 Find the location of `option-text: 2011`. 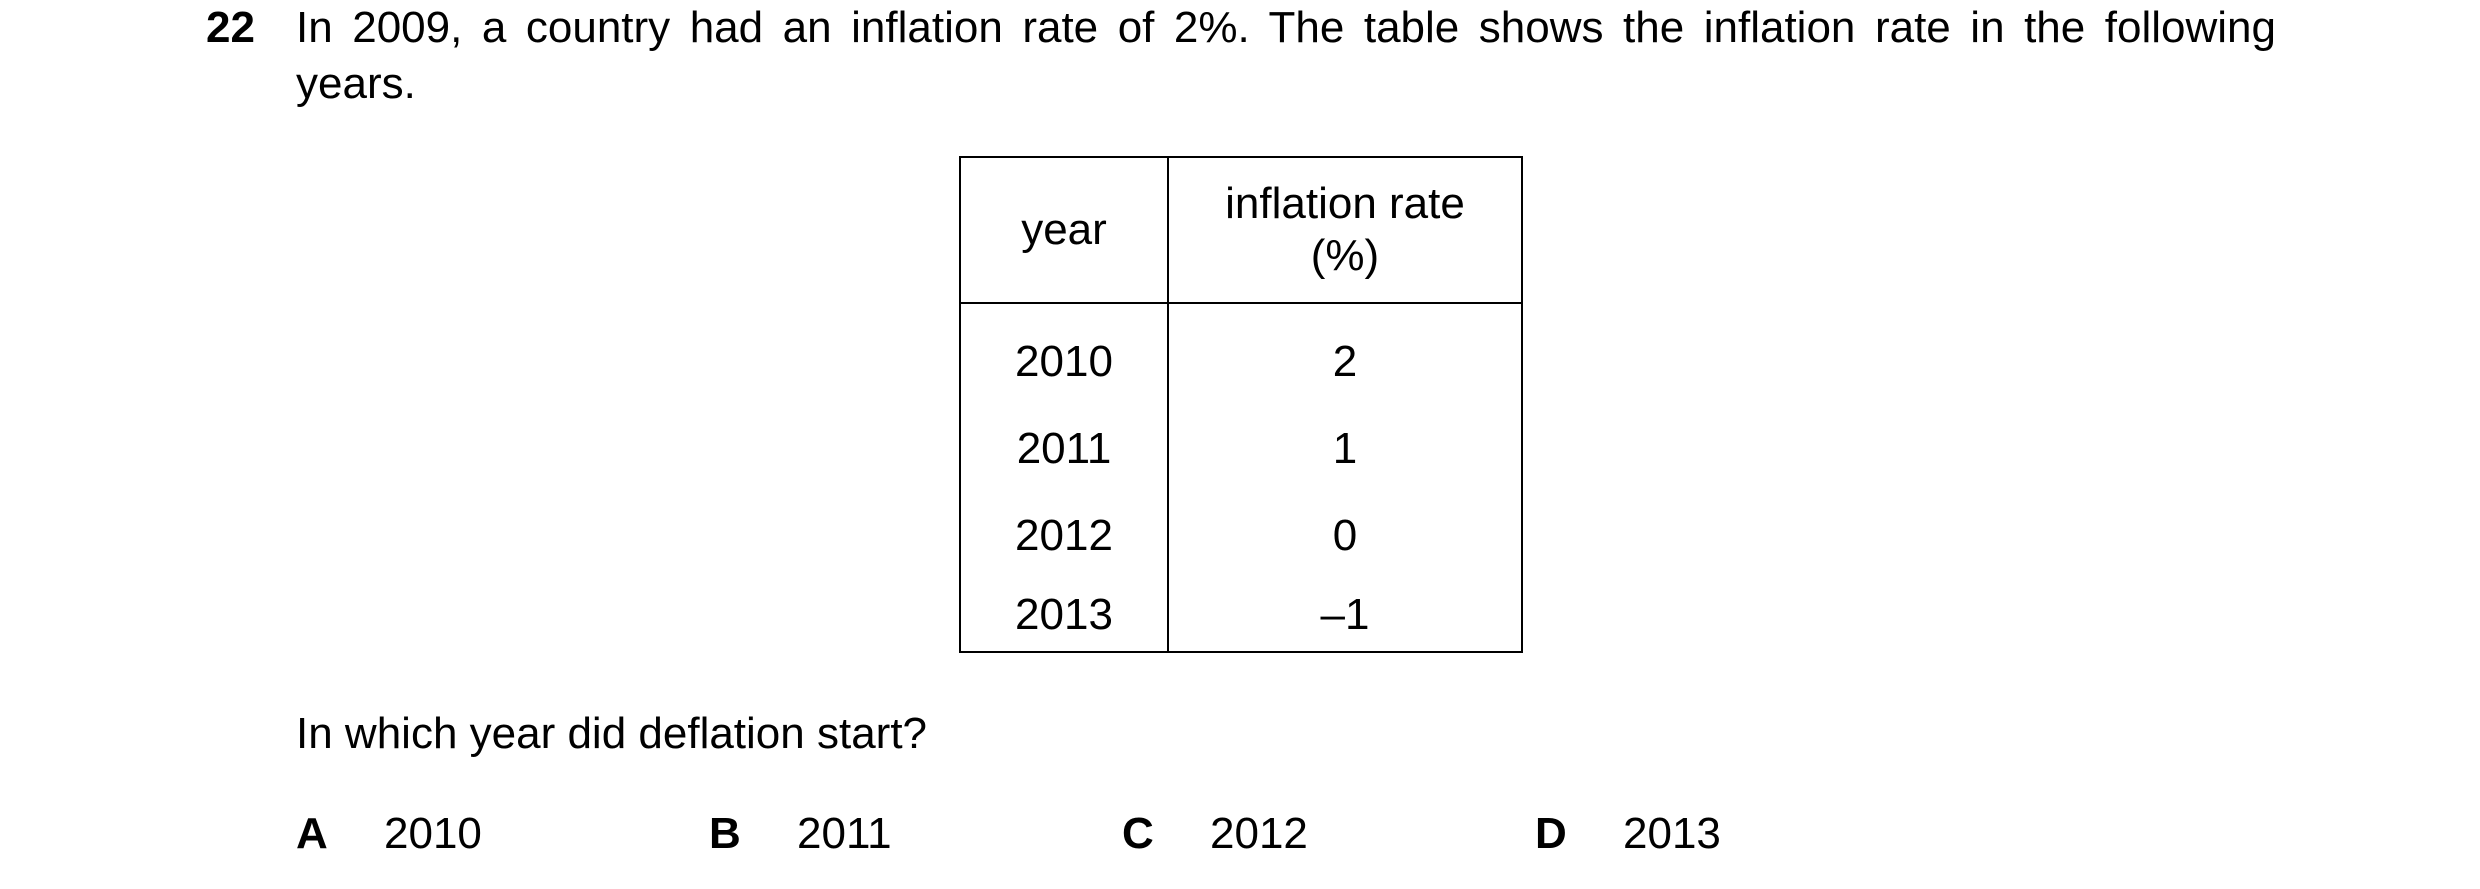

option-text: 2011 is located at coordinates (844, 833).